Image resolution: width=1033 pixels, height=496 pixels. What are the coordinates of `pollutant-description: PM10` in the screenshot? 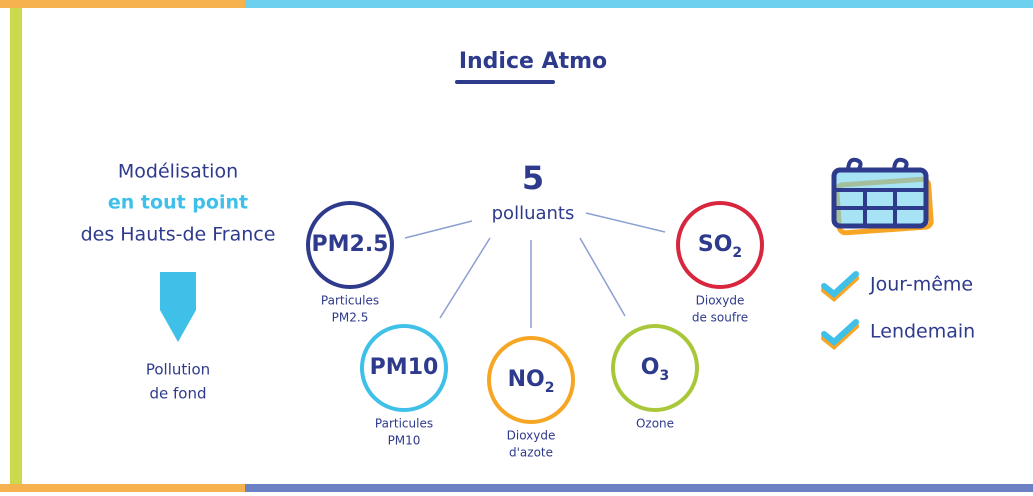 It's located at (404, 441).